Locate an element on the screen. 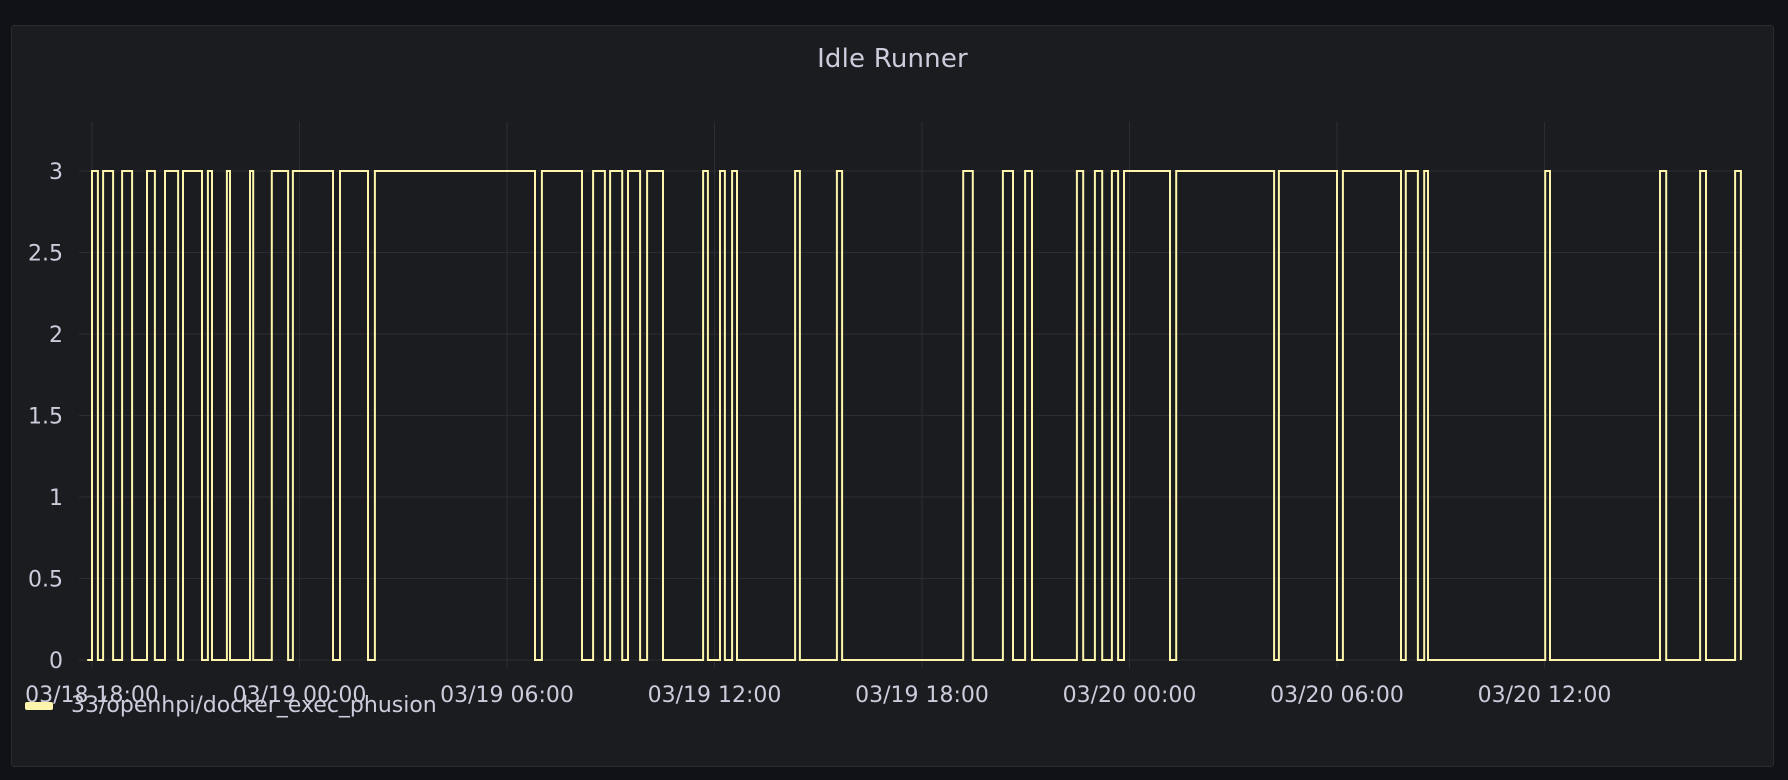  x-axis-tick-label: 03/19 12:00 is located at coordinates (715, 695).